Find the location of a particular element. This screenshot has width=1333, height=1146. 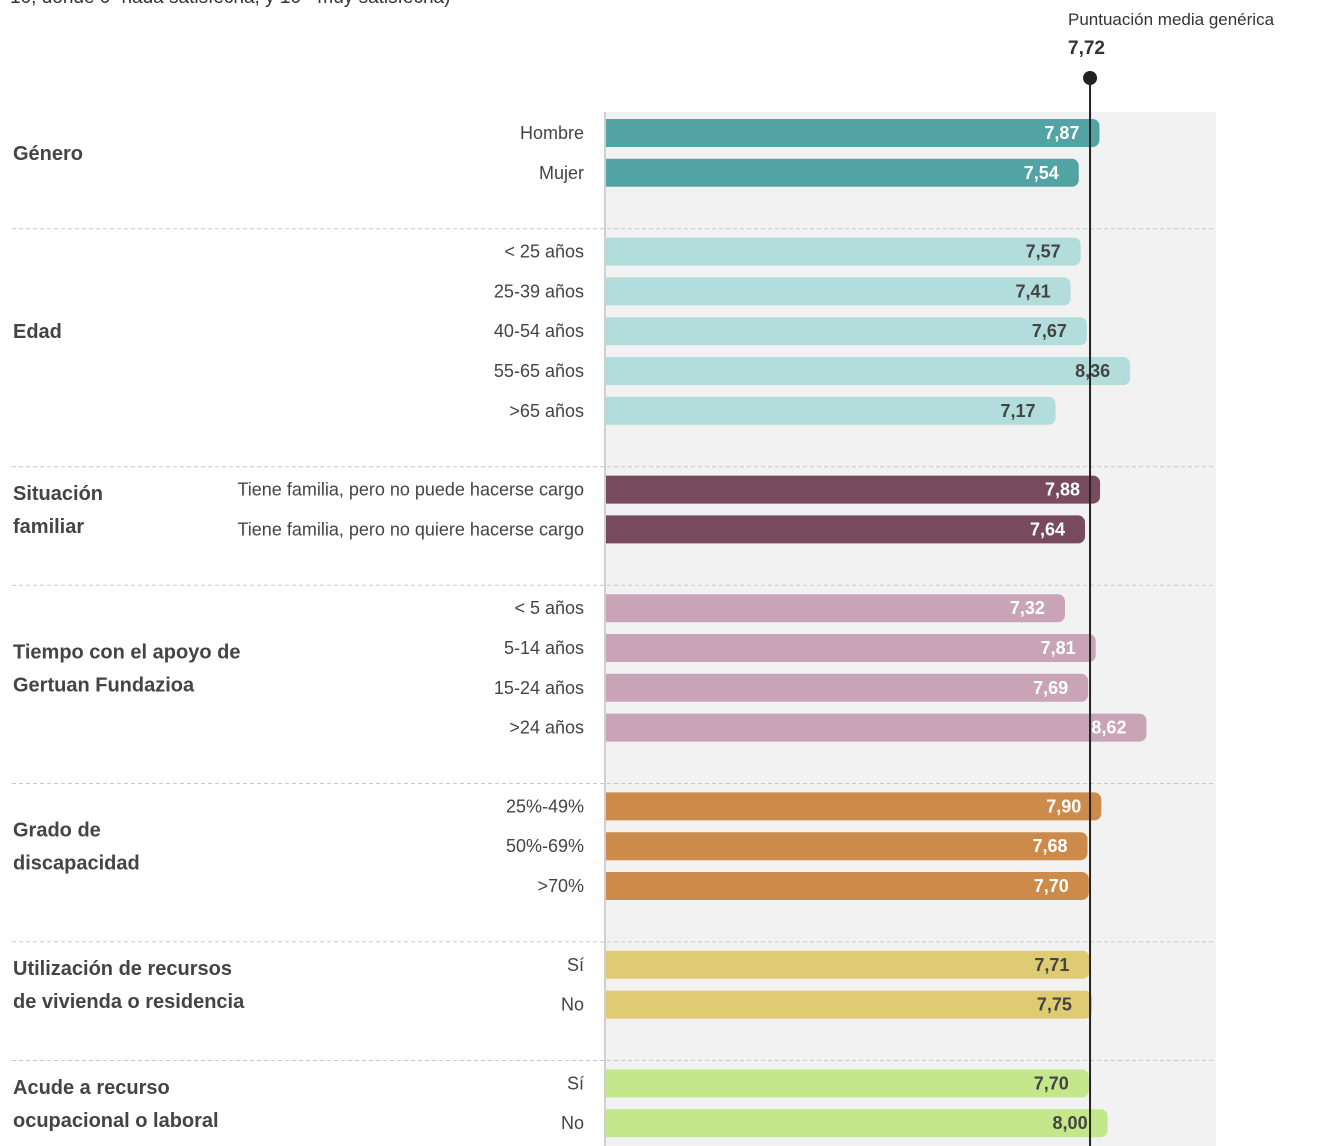

bar-value-label: 7,90 is located at coordinates (1063, 806).